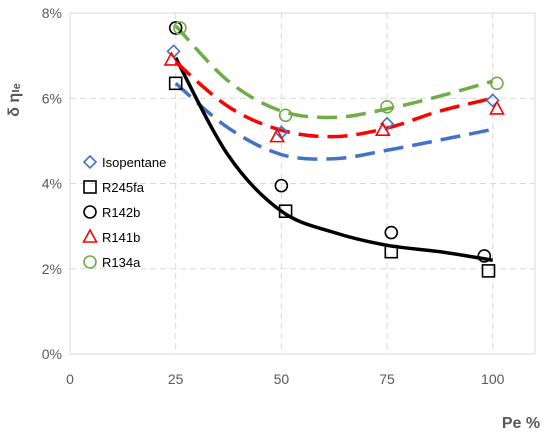 This screenshot has height=444, width=550. Describe the element at coordinates (90, 262) in the screenshot. I see `legend-marker-r134a` at that location.